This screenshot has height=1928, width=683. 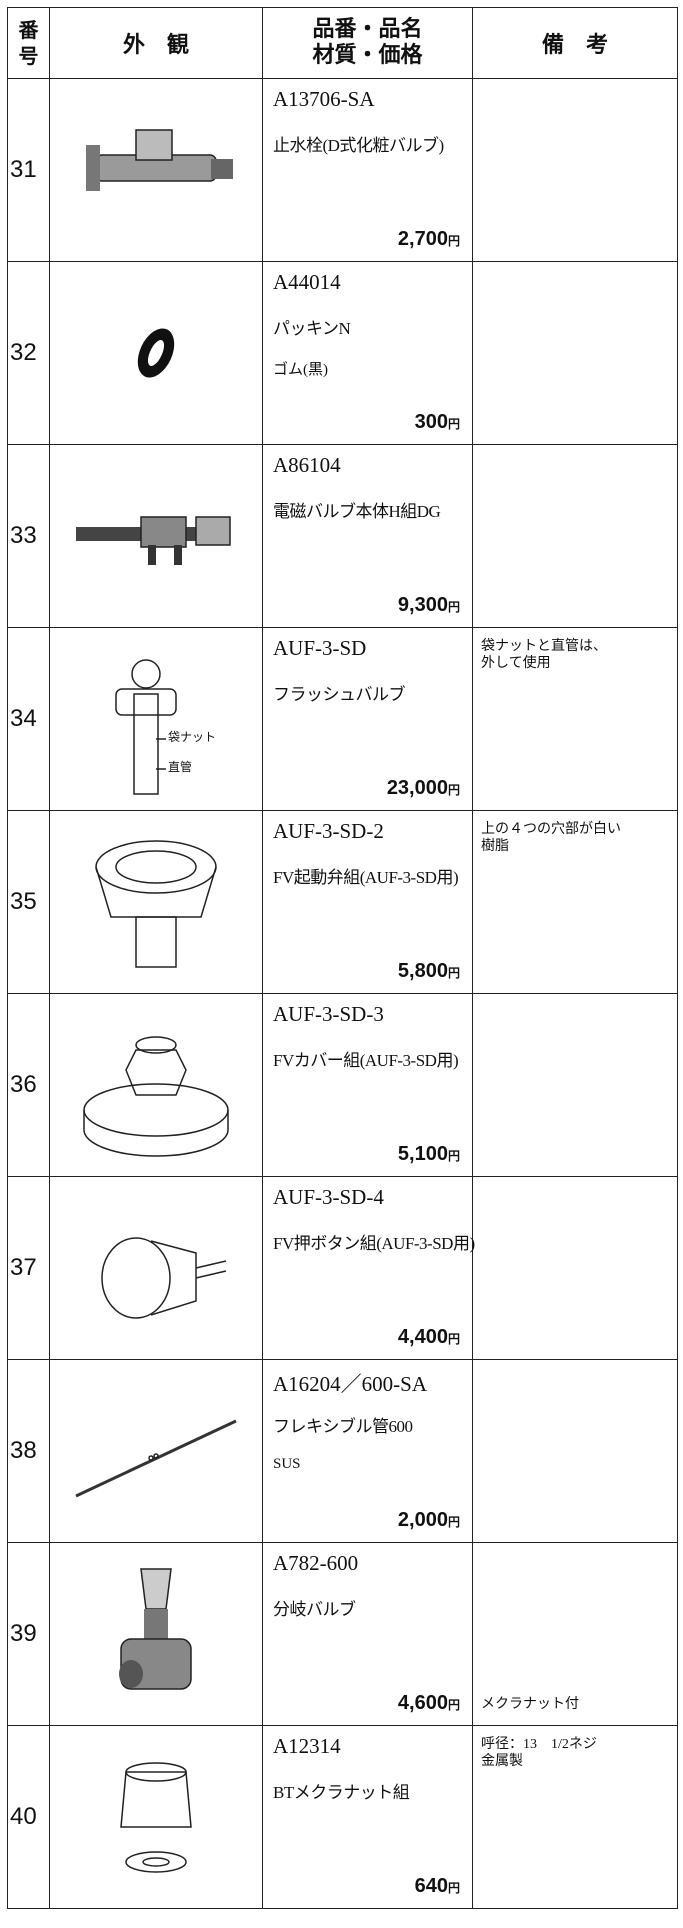 I want to click on part-number: AUF-3-SD, so click(x=320, y=648).